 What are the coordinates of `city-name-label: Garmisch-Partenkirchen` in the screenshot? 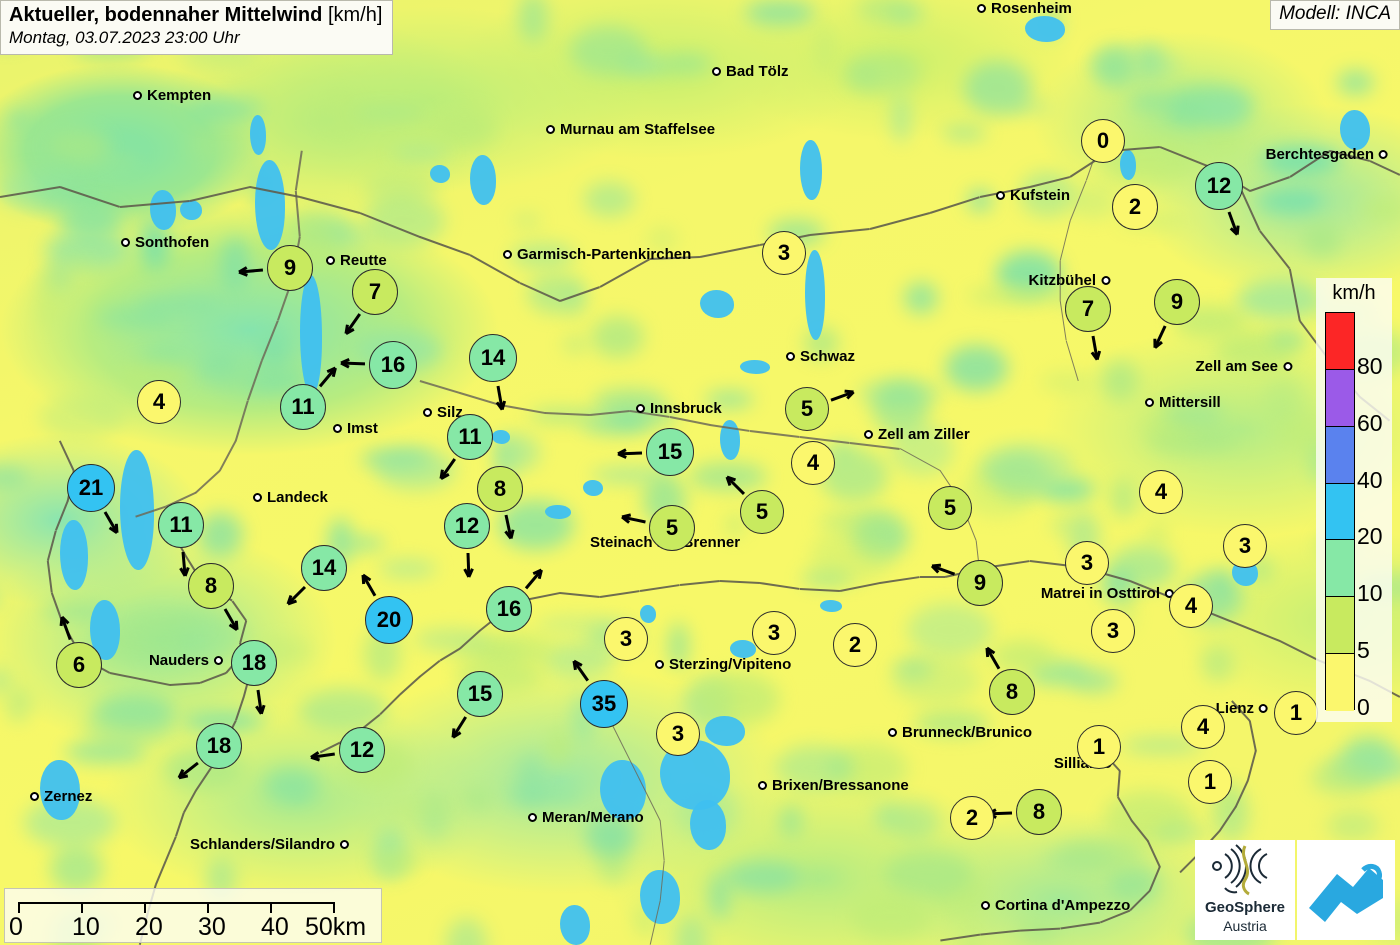 It's located at (604, 254).